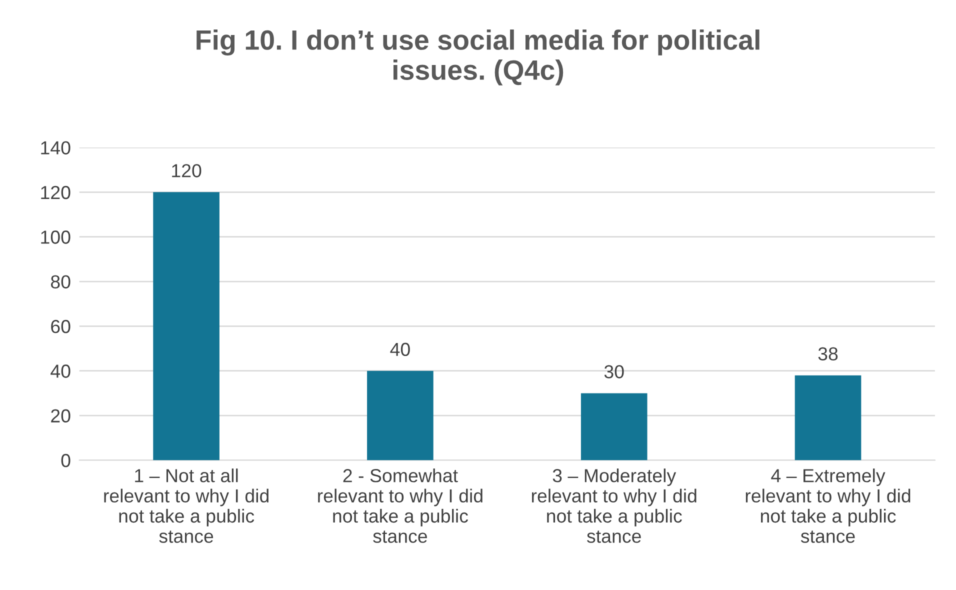 Image resolution: width=956 pixels, height=590 pixels. What do you see at coordinates (187, 171) in the screenshot?
I see `data-label: 120` at bounding box center [187, 171].